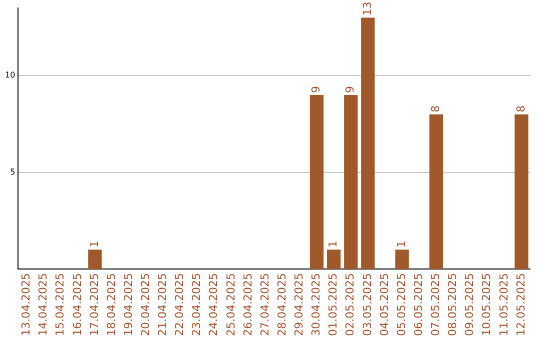  What do you see at coordinates (265, 304) in the screenshot?
I see `x-tick-label: 27.04.2025` at bounding box center [265, 304].